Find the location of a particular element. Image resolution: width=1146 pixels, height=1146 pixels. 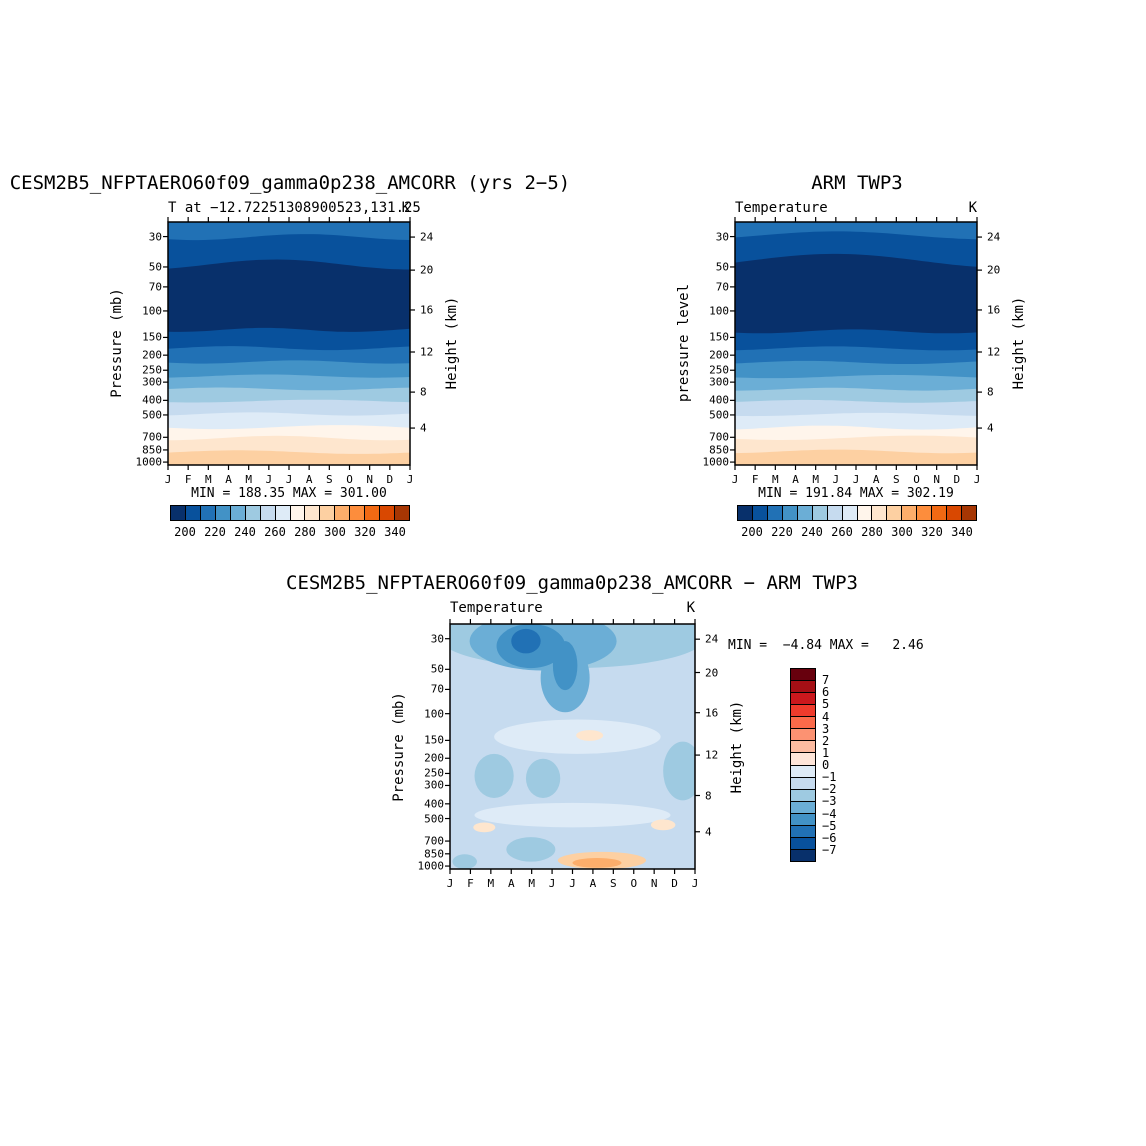

panel-title: ARM TWP3 is located at coordinates (857, 183).